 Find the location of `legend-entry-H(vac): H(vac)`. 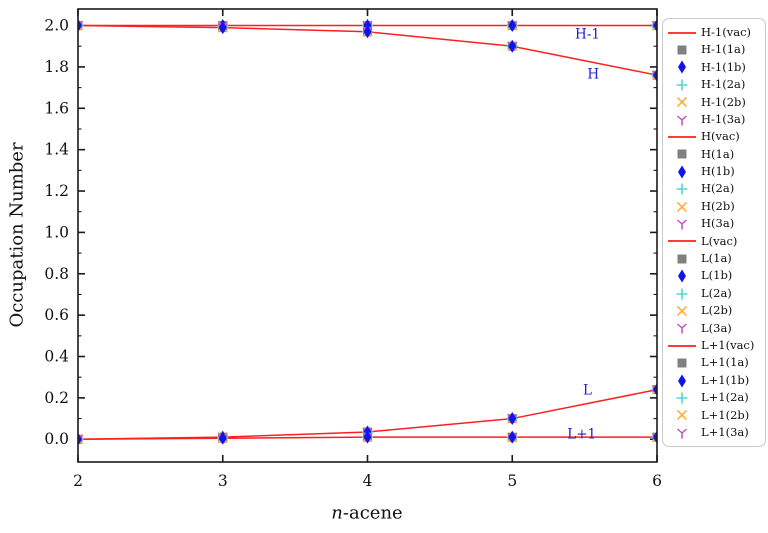

legend-entry-H(vac): H(vac) is located at coordinates (714, 136).